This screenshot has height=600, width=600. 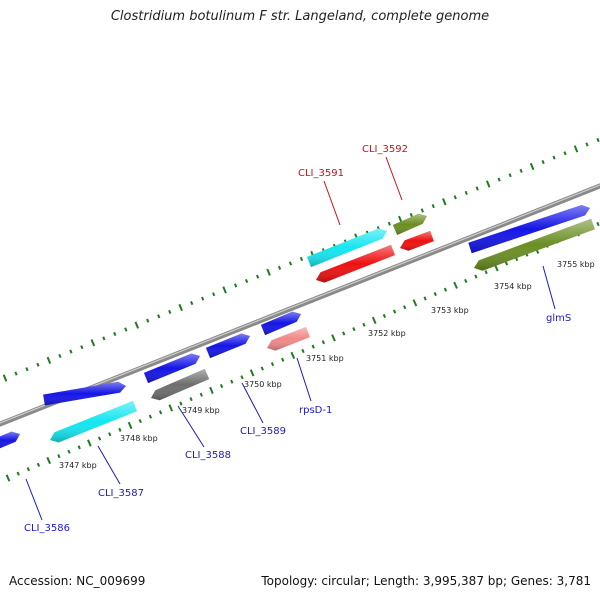 What do you see at coordinates (450, 310) in the screenshot?
I see `scale-label-3753-kbp: 3753 kbp` at bounding box center [450, 310].